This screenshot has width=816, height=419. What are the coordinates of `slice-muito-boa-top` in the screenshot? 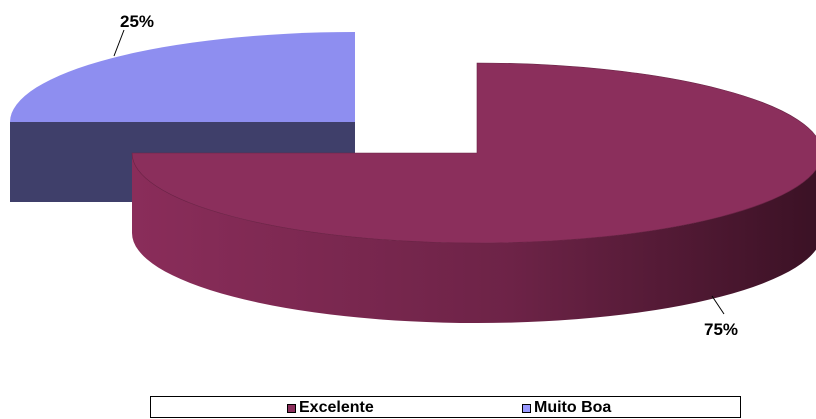 It's located at (182, 77).